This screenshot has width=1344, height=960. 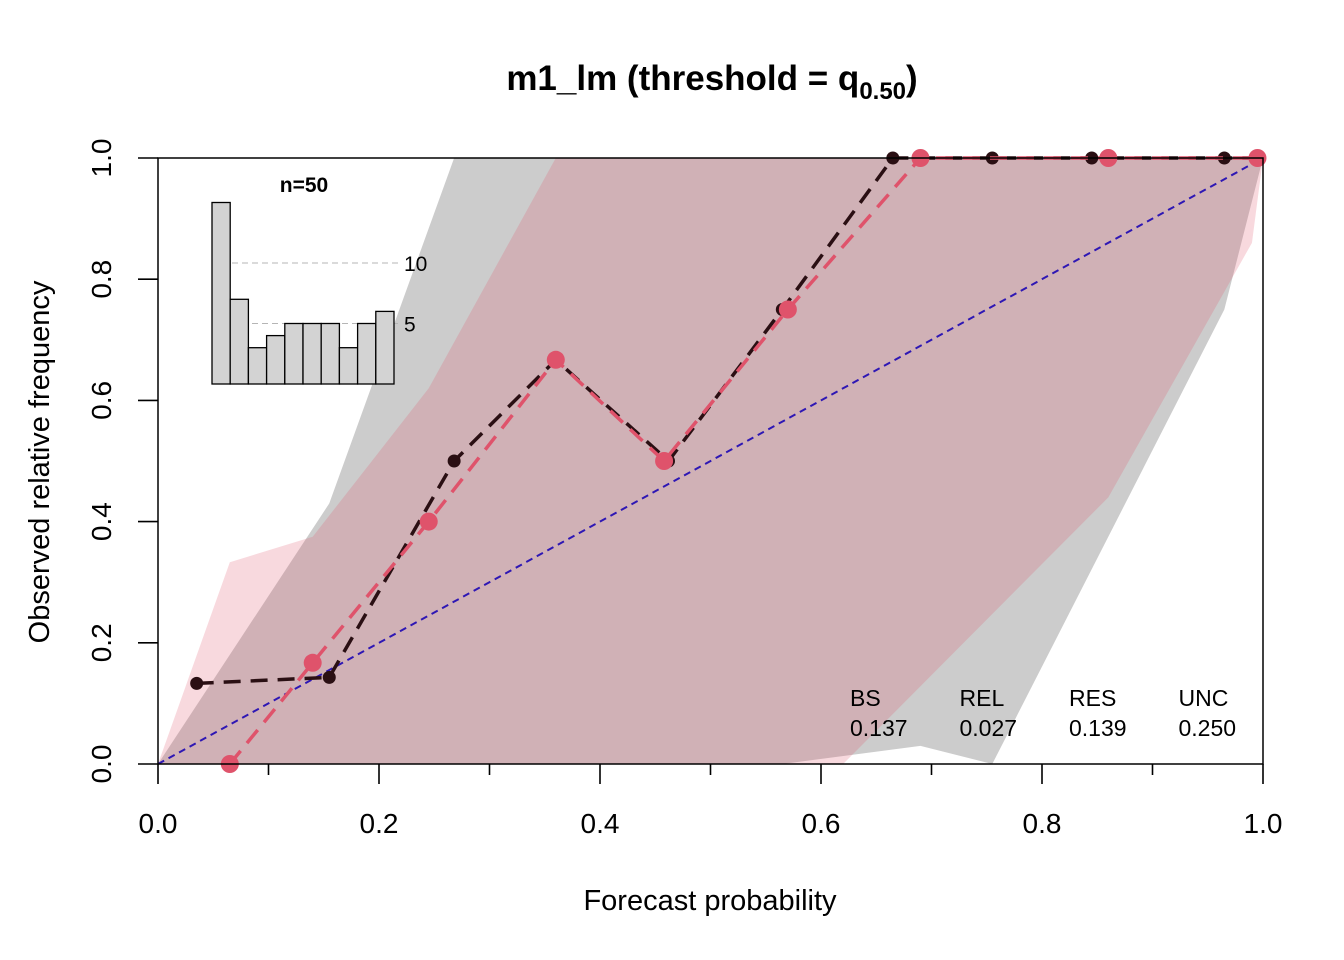 I want to click on score-name: REL, so click(x=982, y=698).